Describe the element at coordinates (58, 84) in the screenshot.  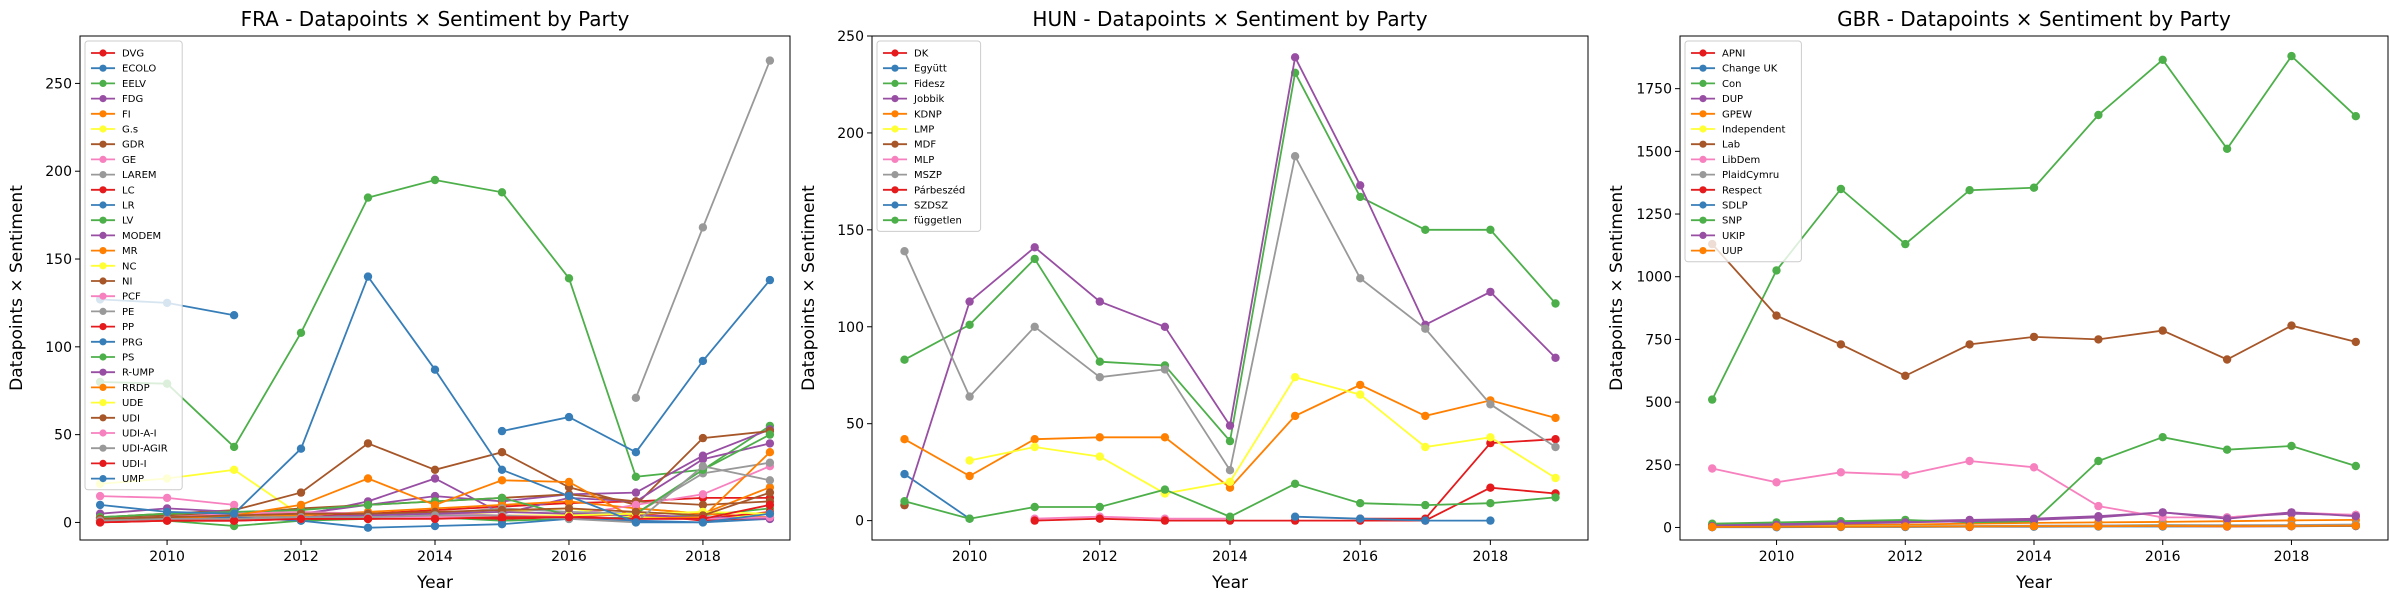
I see `y-tick-label: 250` at that location.